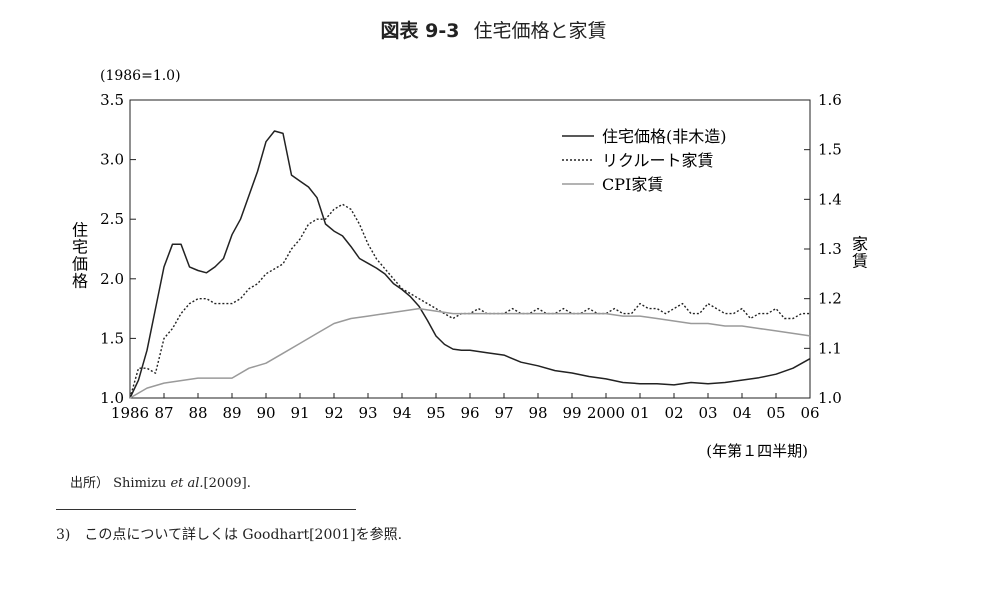 The height and width of the screenshot is (610, 987). What do you see at coordinates (90, 483) in the screenshot?
I see `source-label: 出所）` at bounding box center [90, 483].